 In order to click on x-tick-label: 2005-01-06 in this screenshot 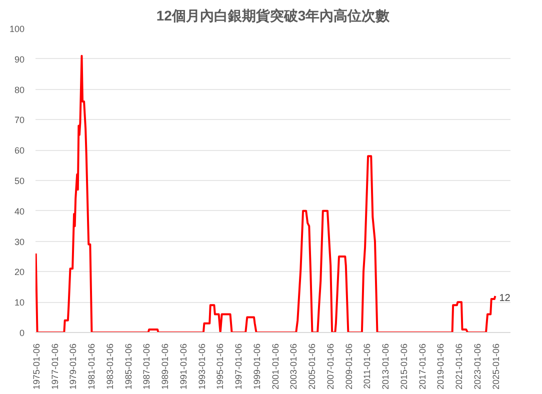, I will do `click(312, 366)`.